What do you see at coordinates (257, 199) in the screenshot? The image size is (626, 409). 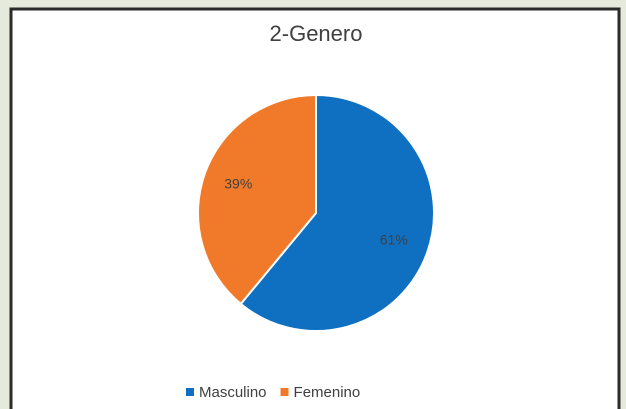 I see `pie-slice` at bounding box center [257, 199].